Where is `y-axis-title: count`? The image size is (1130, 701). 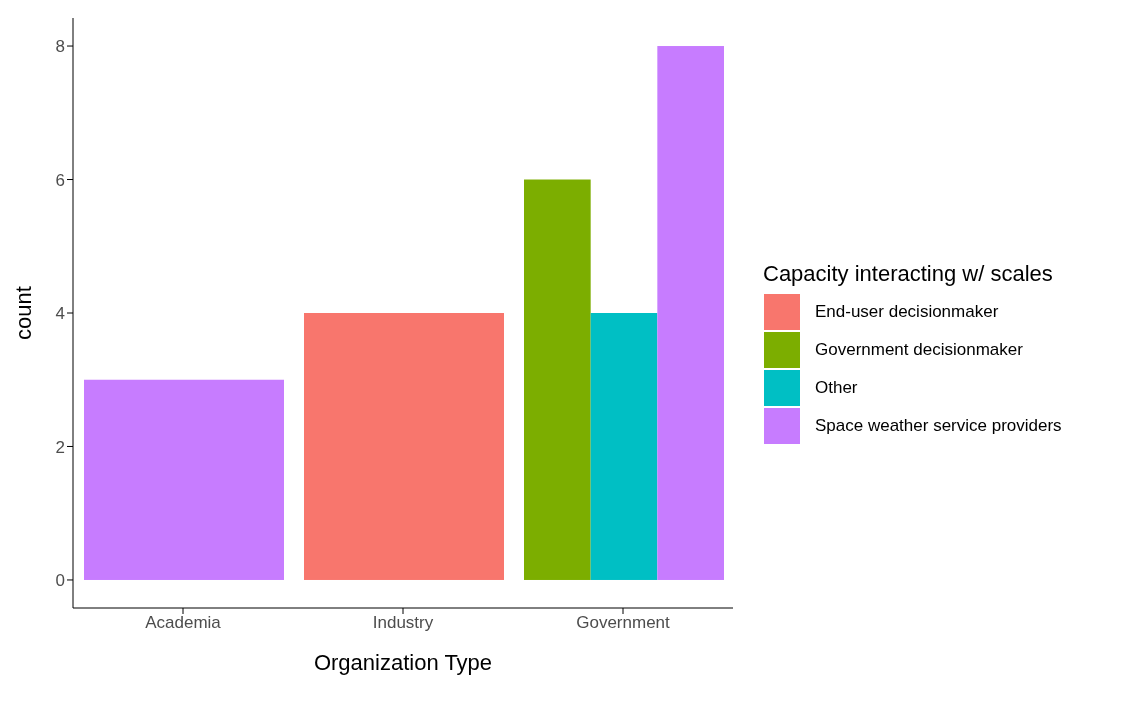
y-axis-title: count is located at coordinates (23, 313).